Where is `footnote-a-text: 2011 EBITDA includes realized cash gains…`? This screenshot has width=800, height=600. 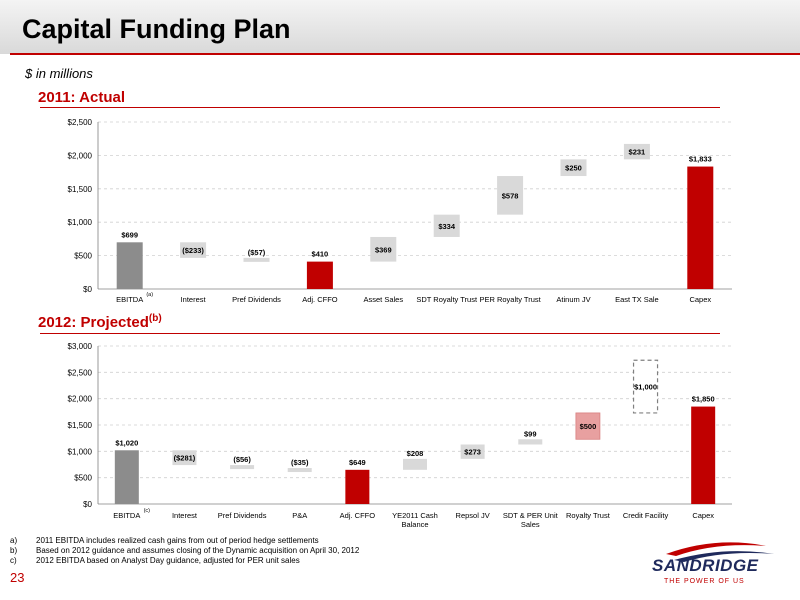 footnote-a-text: 2011 EBITDA includes realized cash gains… is located at coordinates (177, 540).